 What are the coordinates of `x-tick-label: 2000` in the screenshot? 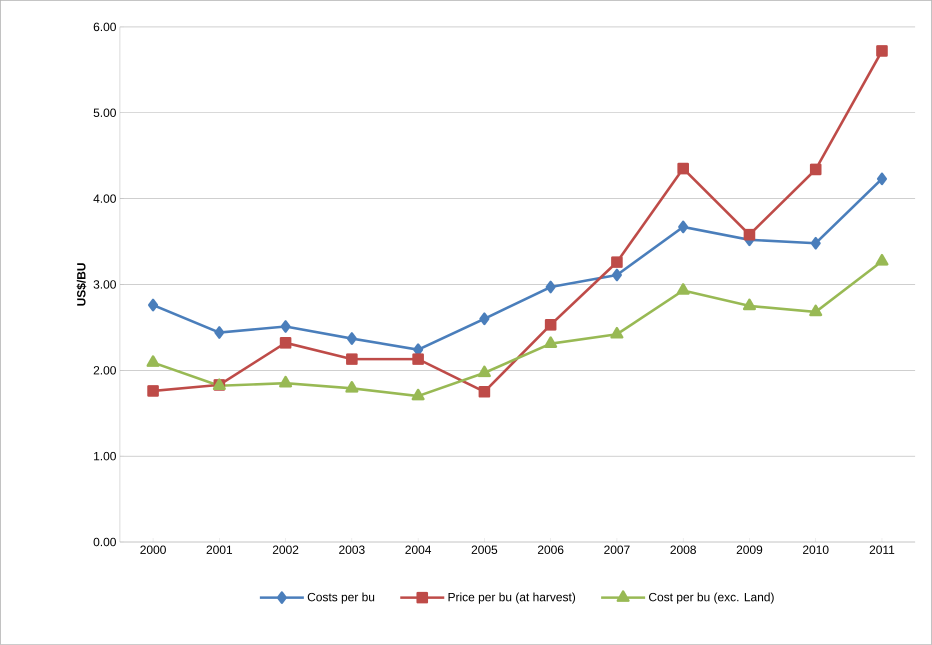 It's located at (153, 550).